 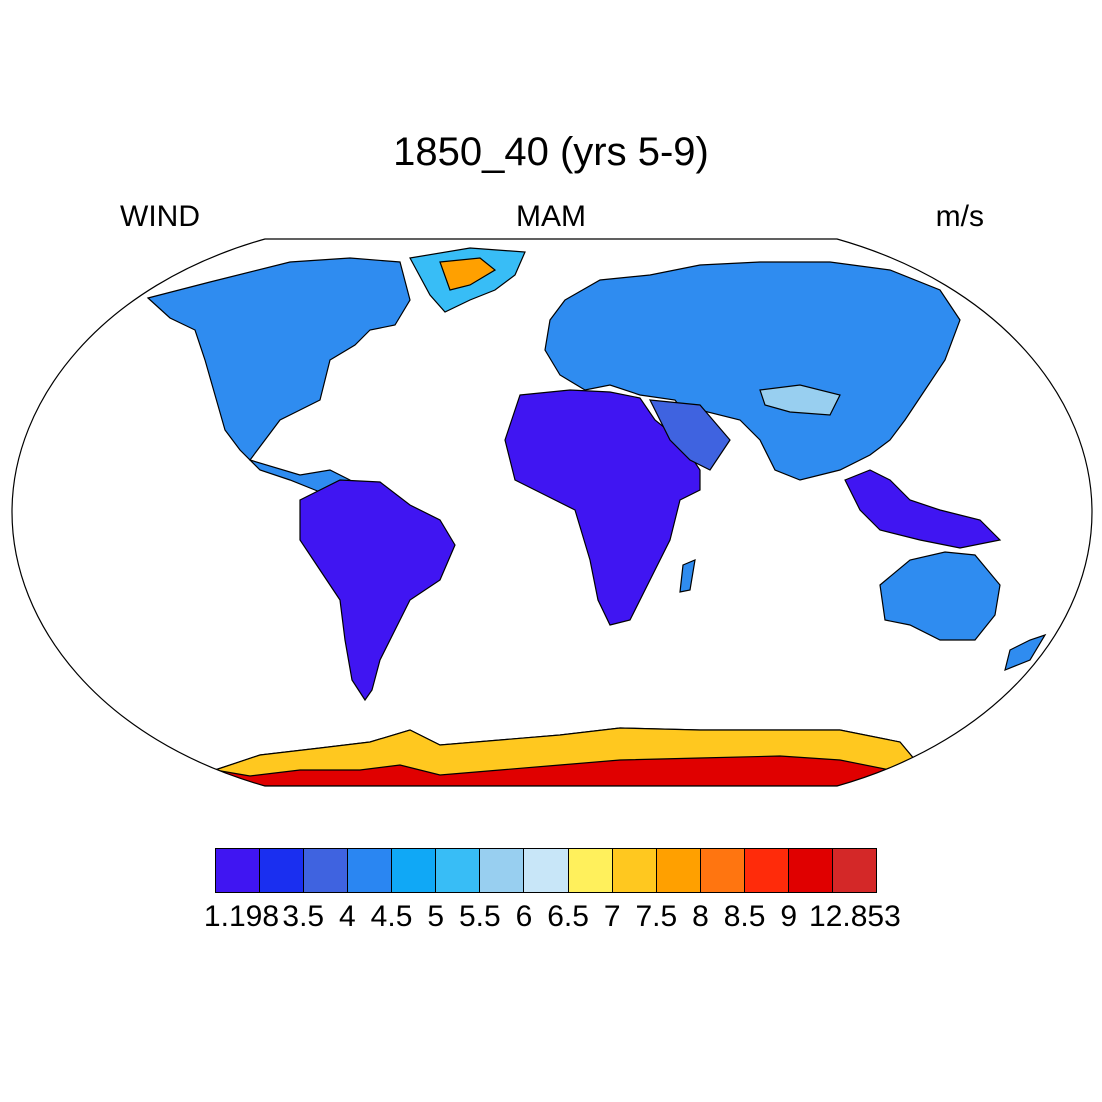 I want to click on colorbar-tick-label: 6, so click(x=524, y=916).